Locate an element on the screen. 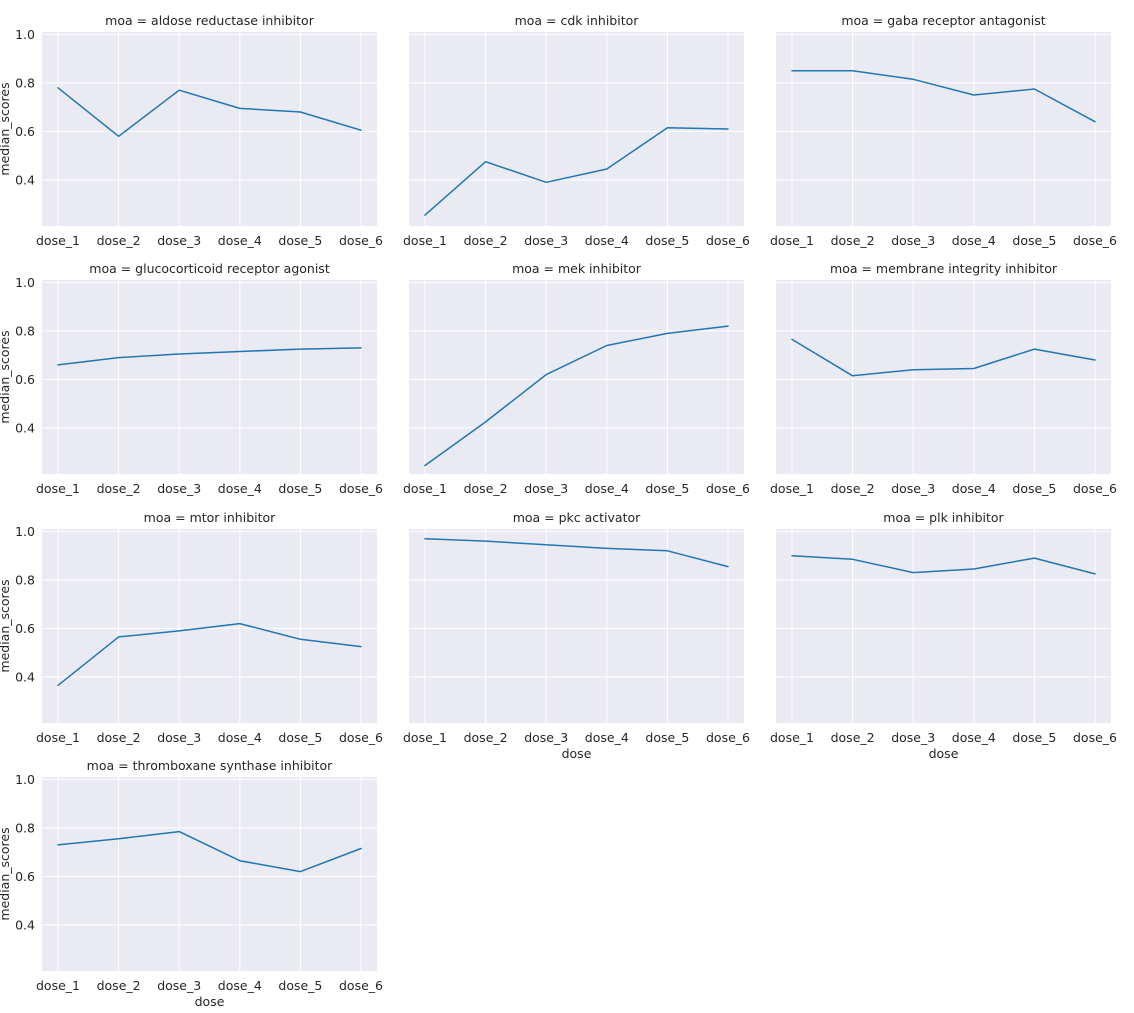  panel-title-9: moa = plk inhibitor is located at coordinates (943, 517).